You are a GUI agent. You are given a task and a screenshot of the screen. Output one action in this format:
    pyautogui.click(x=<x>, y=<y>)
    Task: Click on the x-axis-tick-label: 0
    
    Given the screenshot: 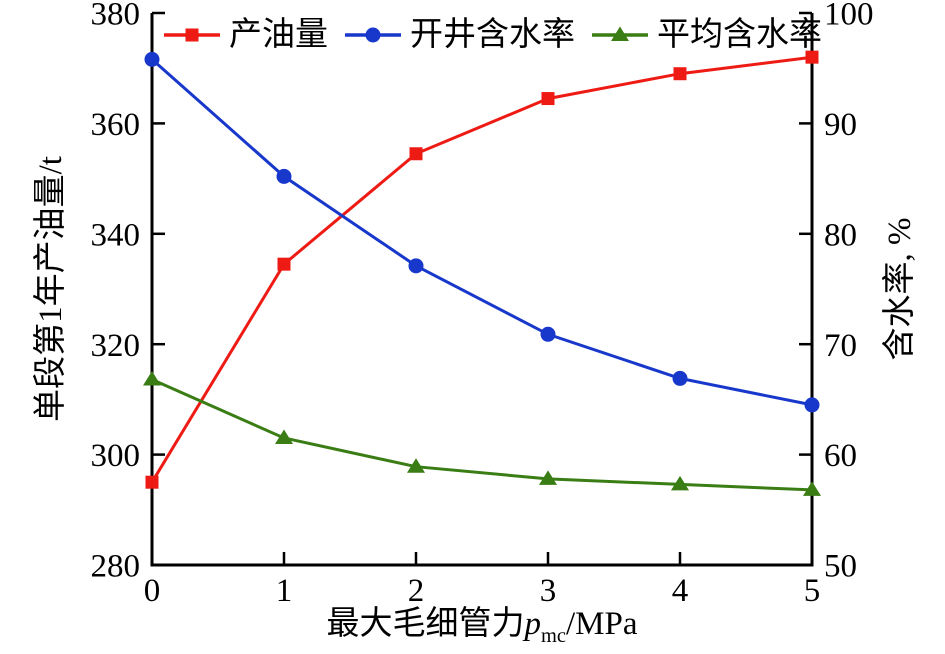 What is the action you would take?
    pyautogui.click(x=152, y=591)
    